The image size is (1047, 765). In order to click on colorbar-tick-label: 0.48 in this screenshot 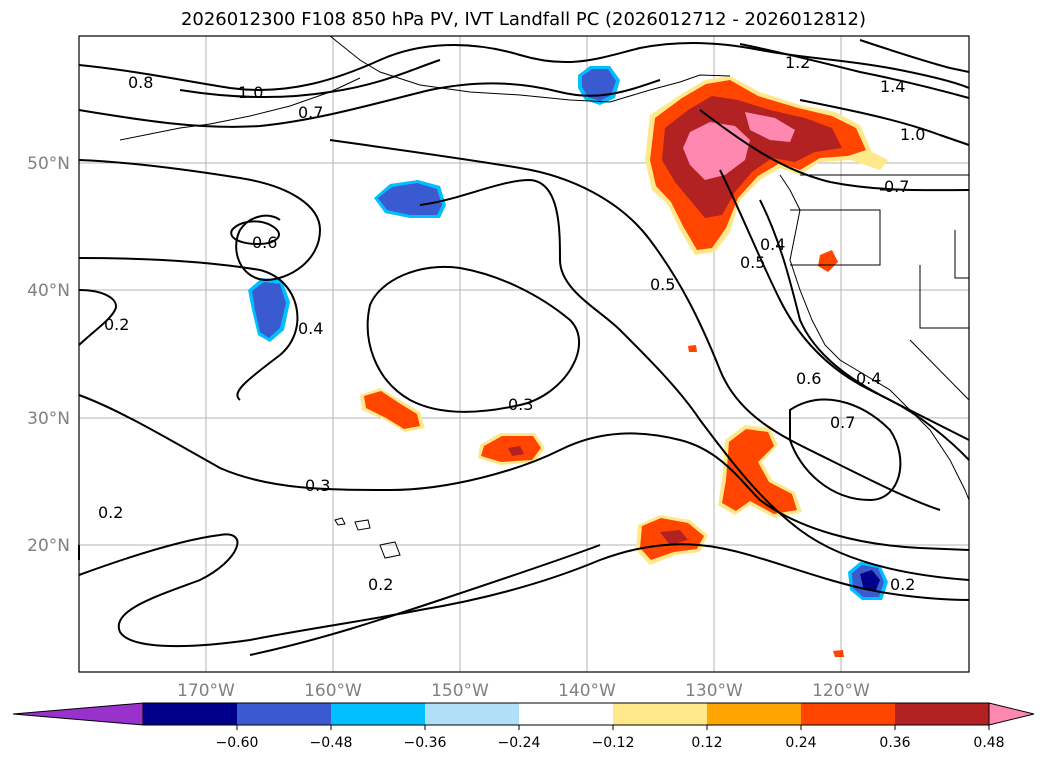, I will do `click(988, 743)`.